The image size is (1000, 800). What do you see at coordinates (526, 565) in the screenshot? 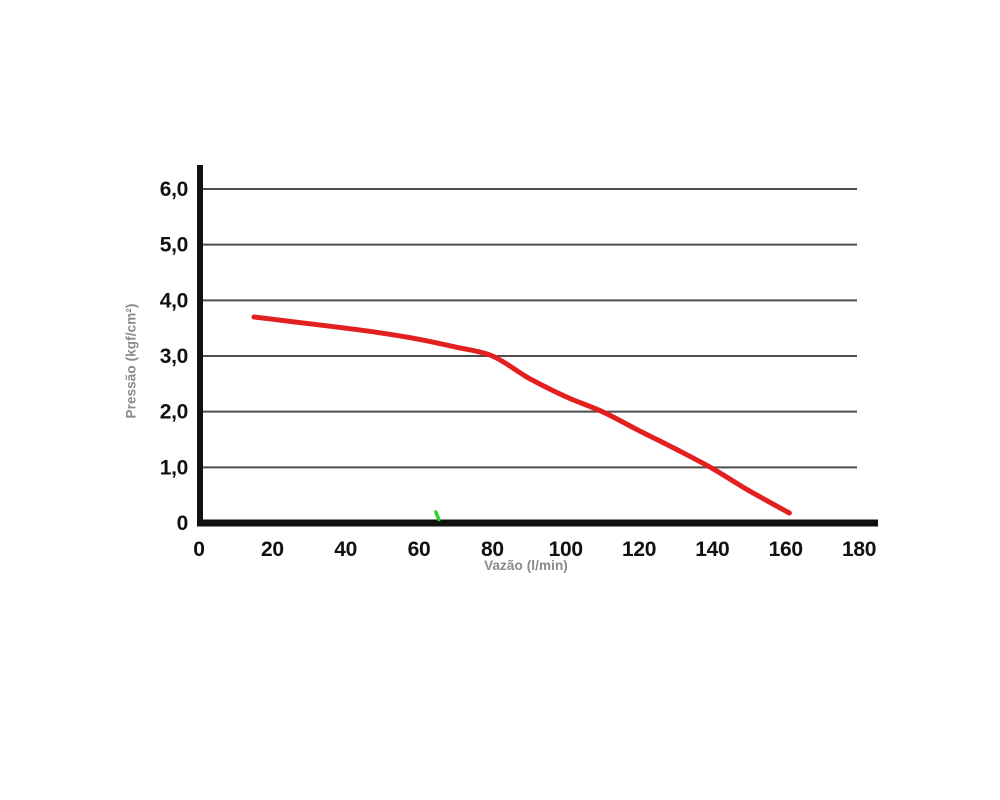
I see `x-axis-title: Vazão (l/min)` at bounding box center [526, 565].